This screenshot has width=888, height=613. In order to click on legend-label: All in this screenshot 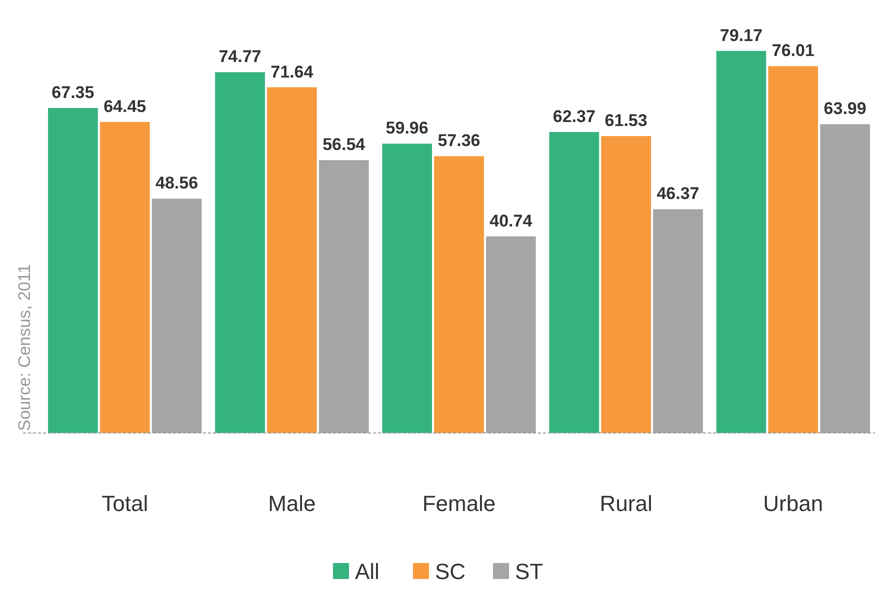, I will do `click(367, 571)`.